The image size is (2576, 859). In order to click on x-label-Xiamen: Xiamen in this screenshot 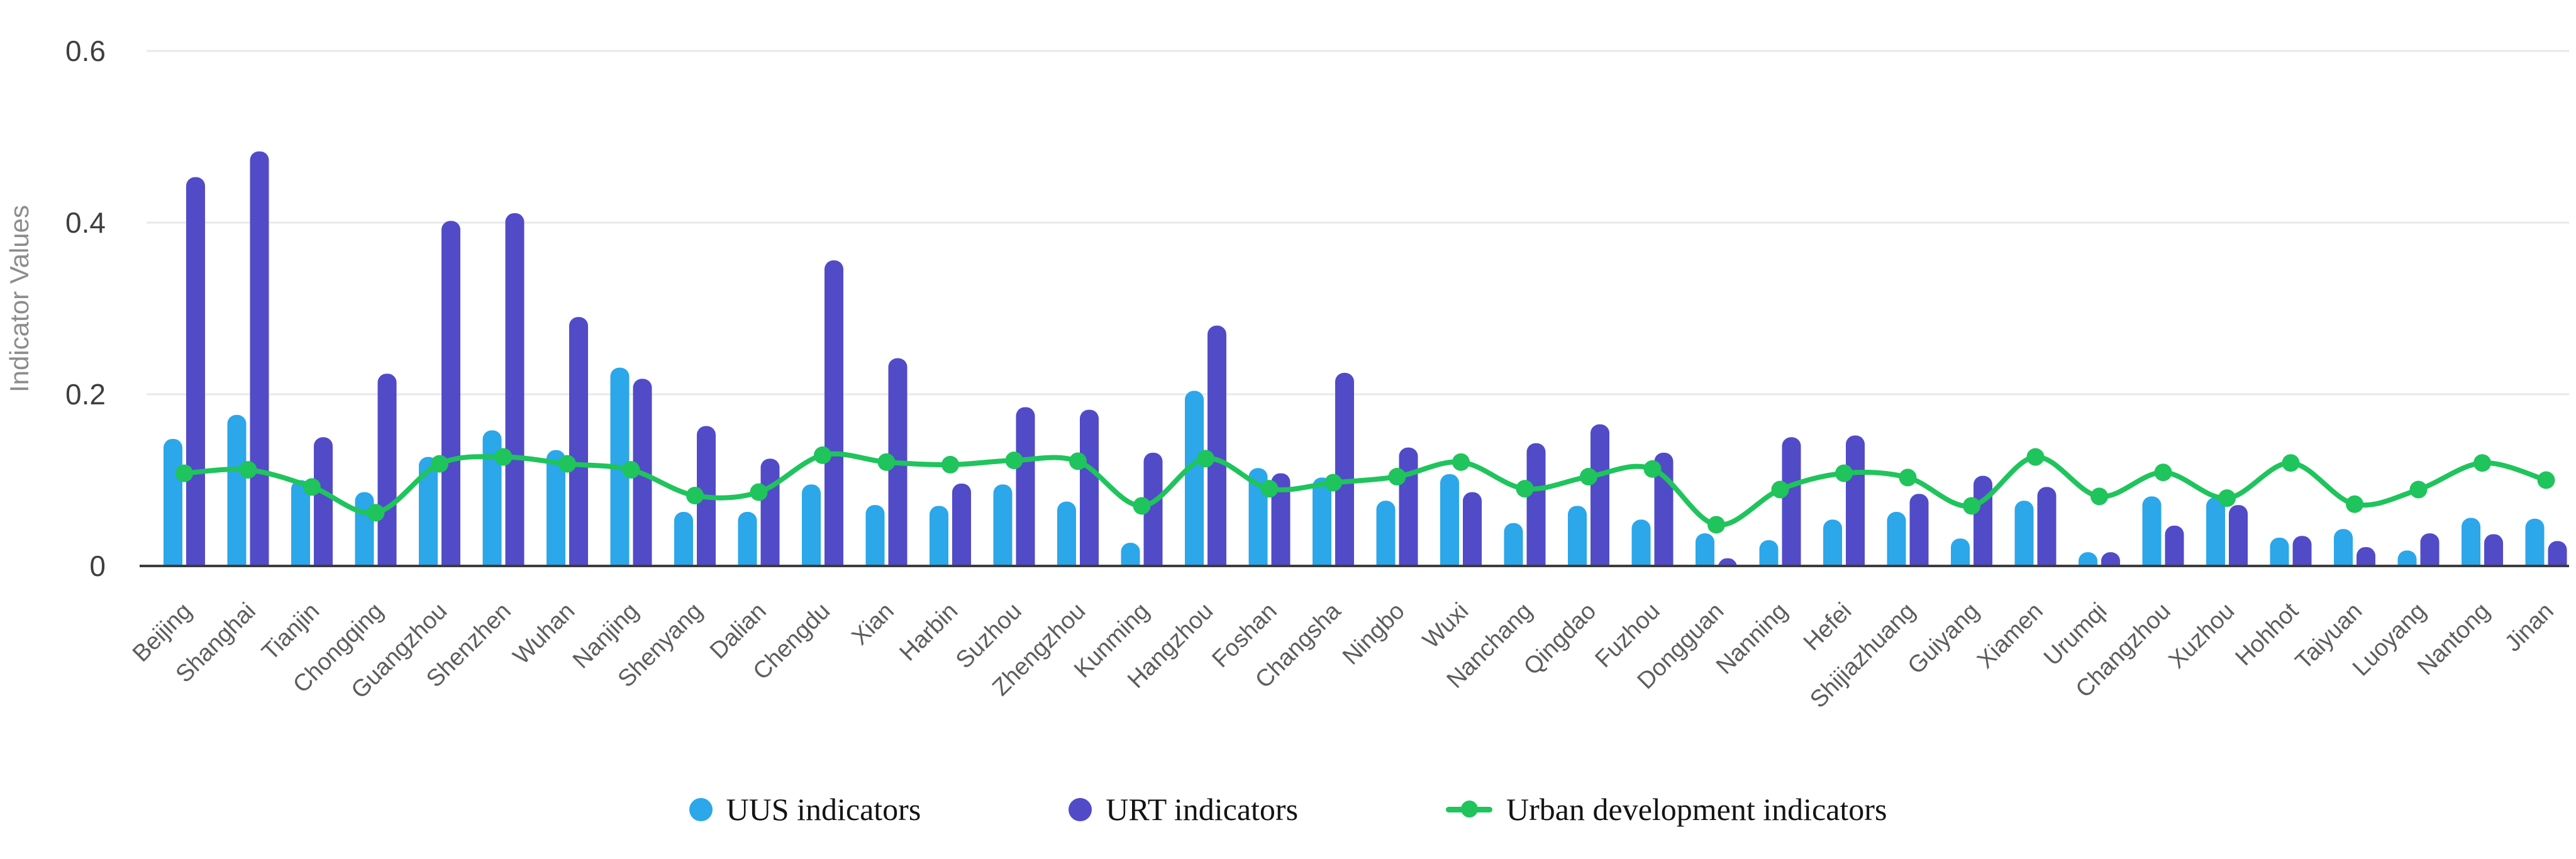, I will do `click(2010, 636)`.